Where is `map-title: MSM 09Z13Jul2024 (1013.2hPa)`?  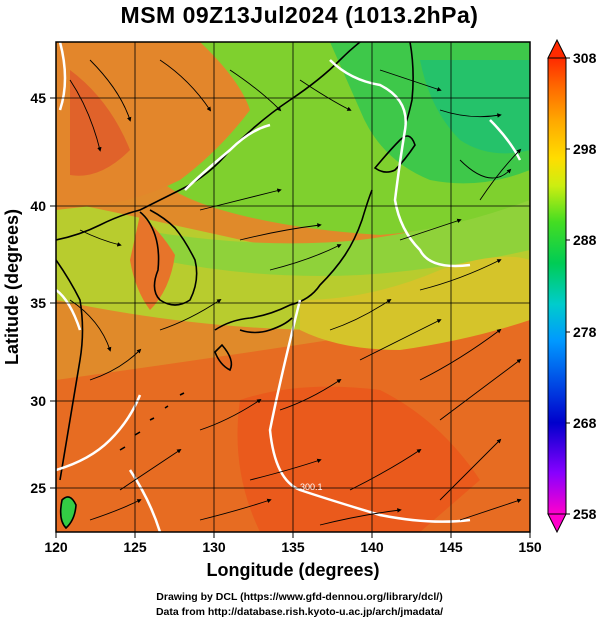
map-title: MSM 09Z13Jul2024 (1013.2hPa) is located at coordinates (299, 15).